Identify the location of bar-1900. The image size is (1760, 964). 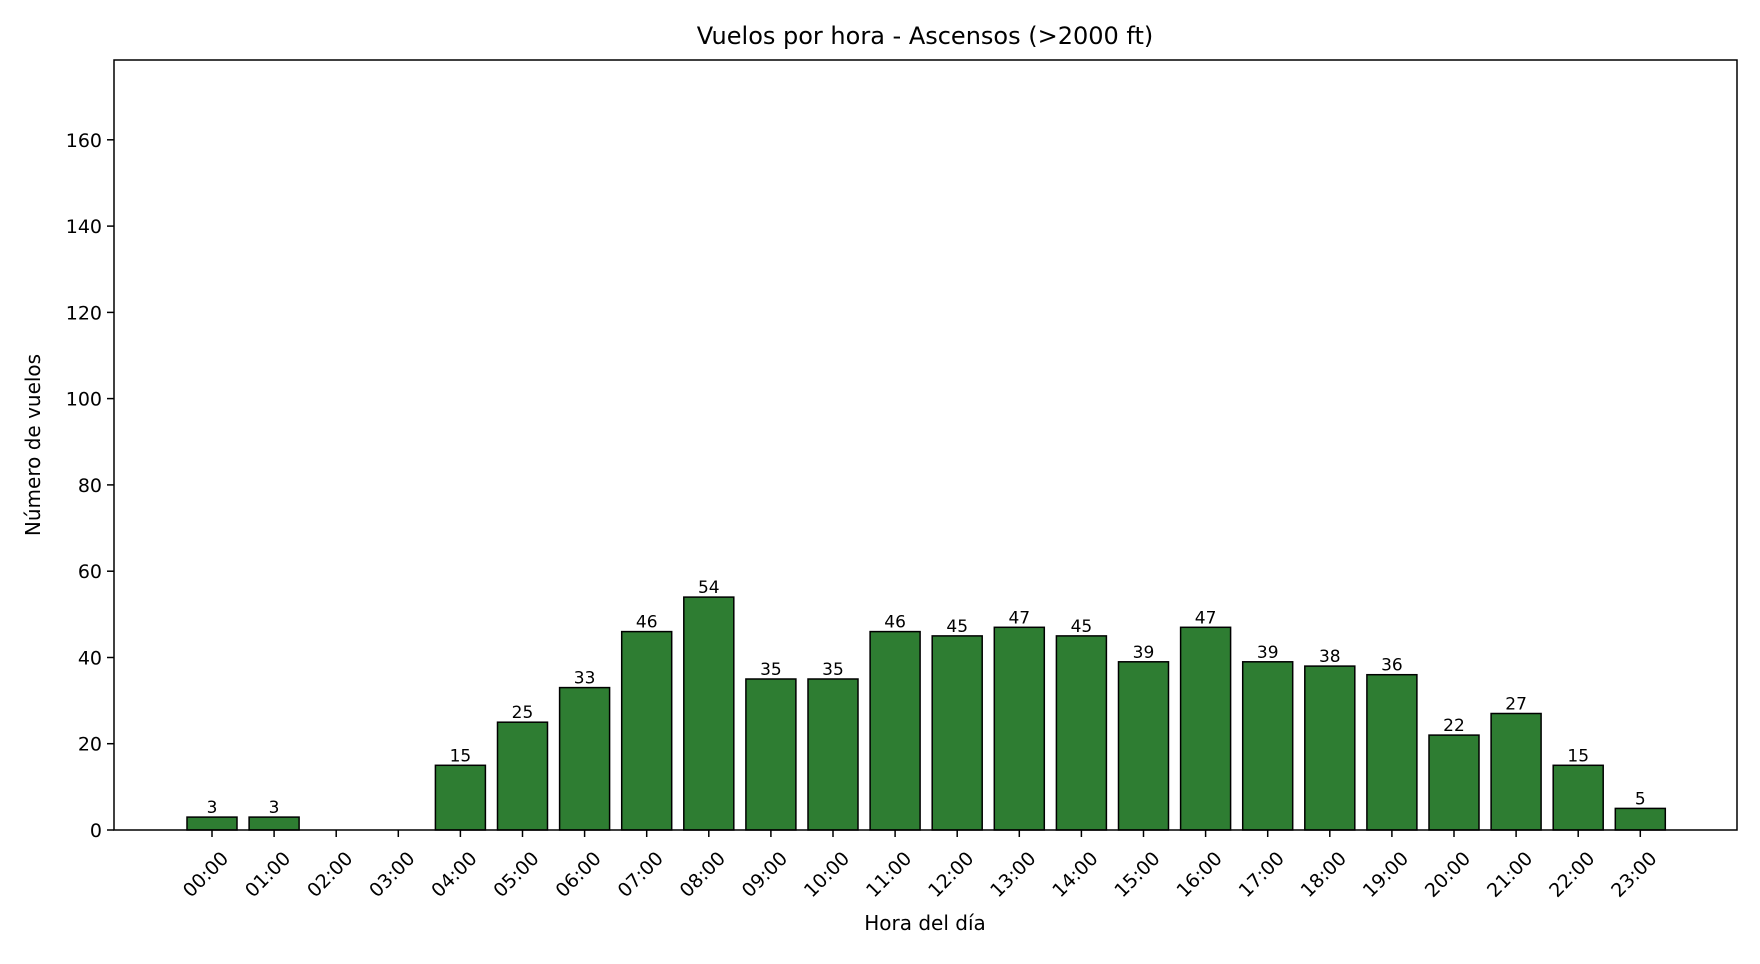
(1392, 752).